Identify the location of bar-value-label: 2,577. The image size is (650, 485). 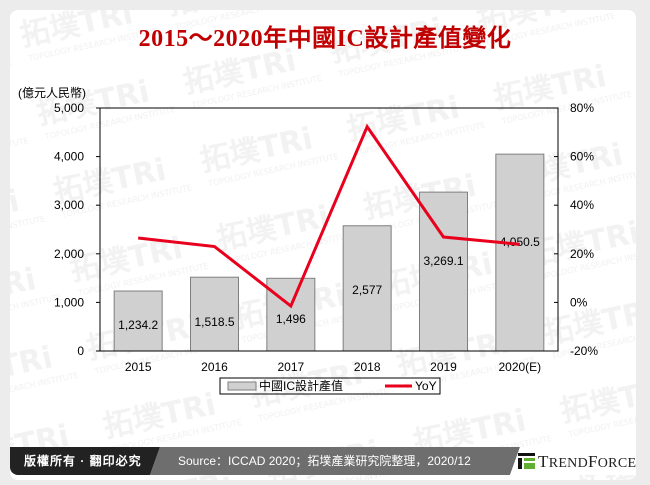
(367, 290).